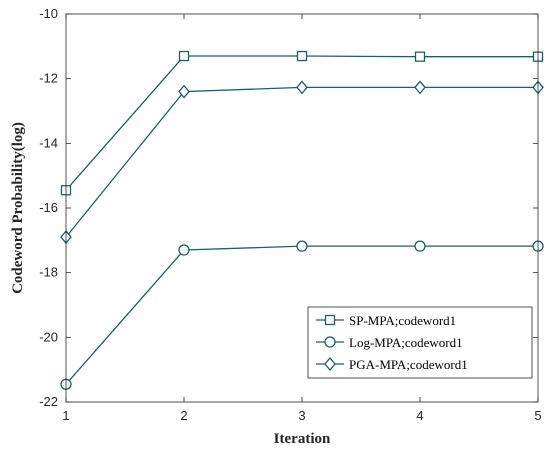  Describe the element at coordinates (408, 364) in the screenshot. I see `legend-label: PGA-MPA;codeword1` at that location.